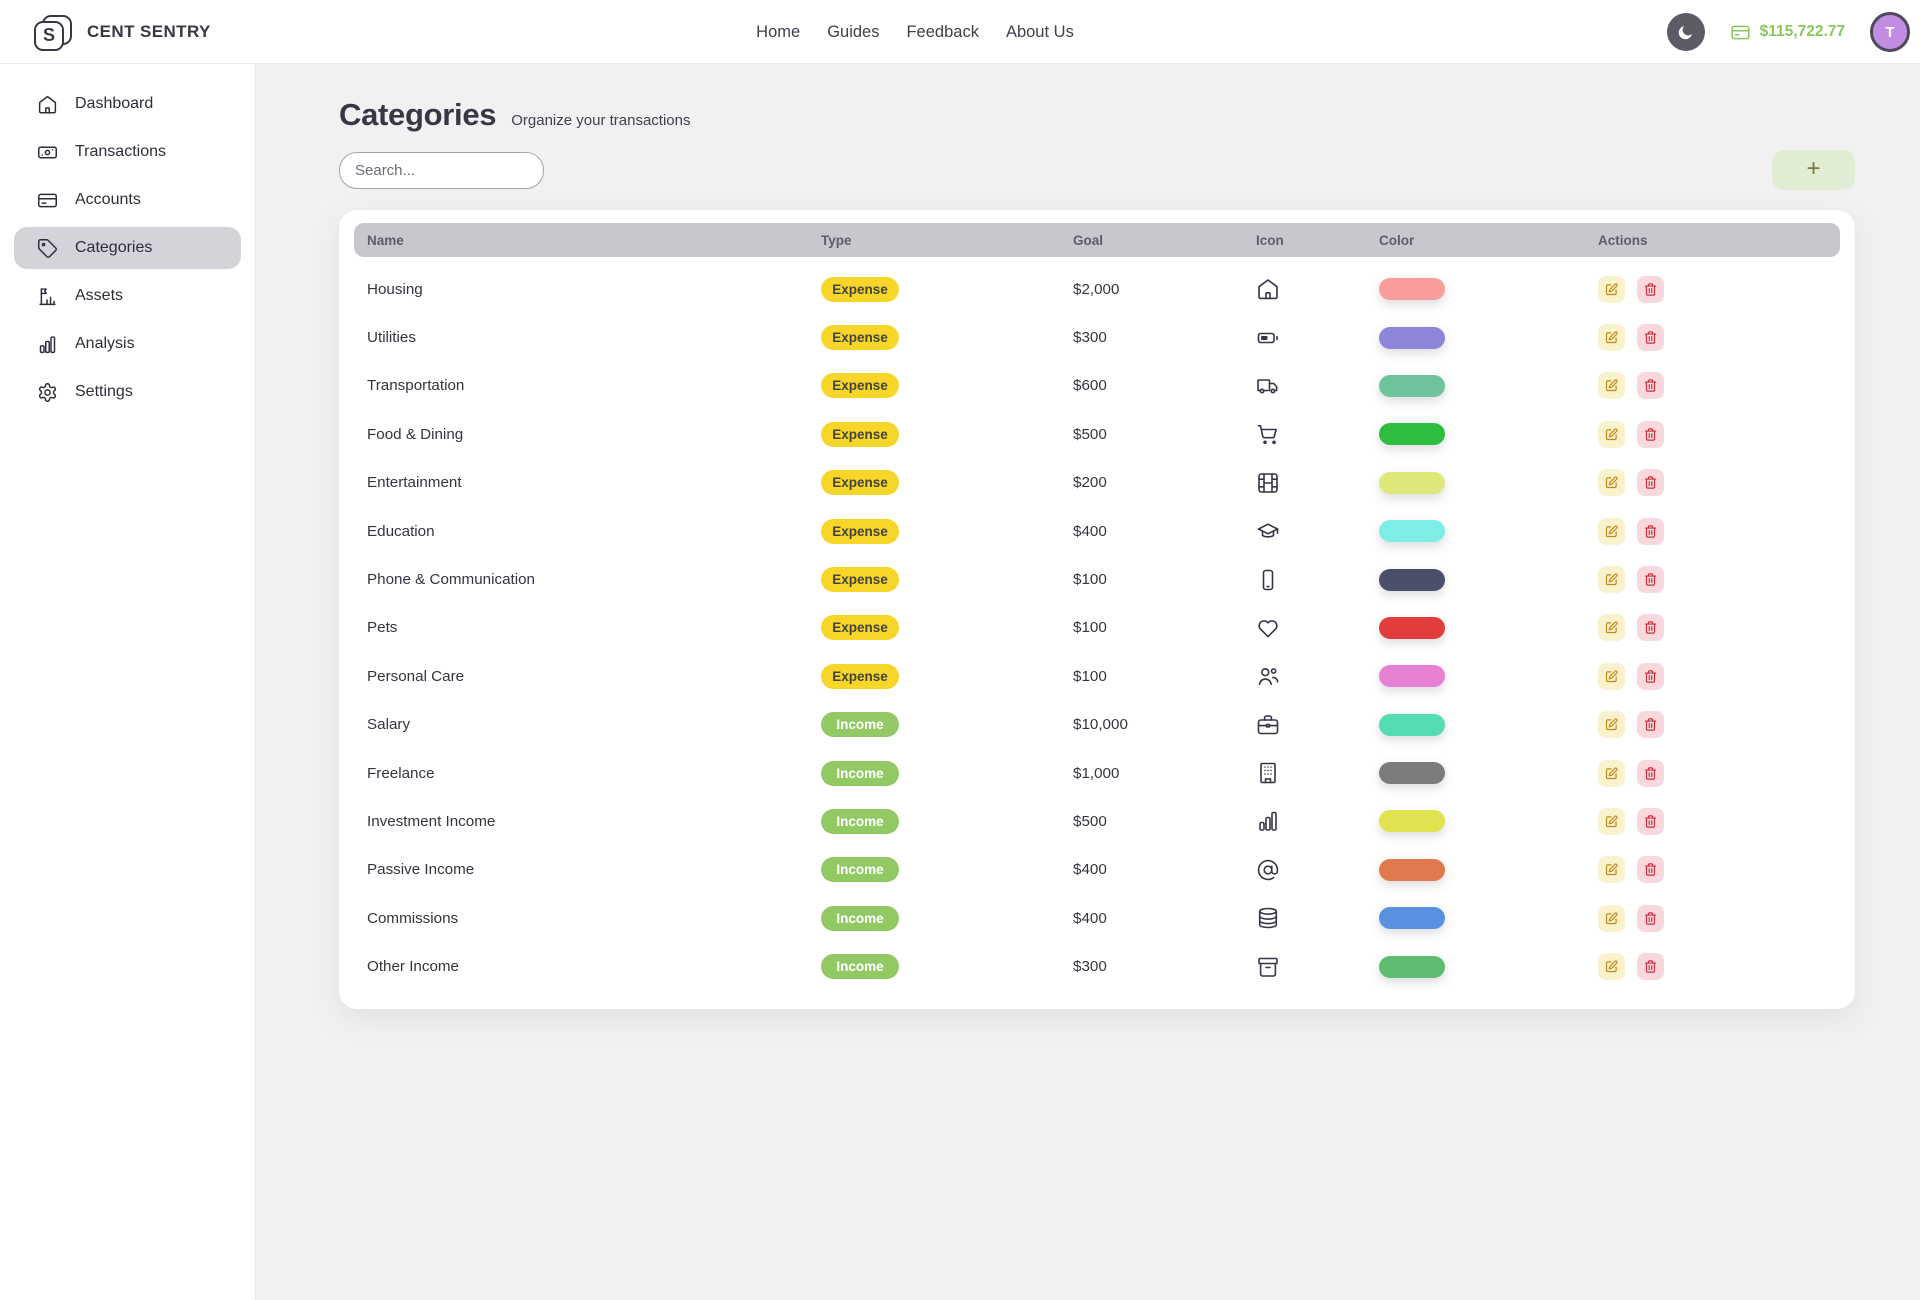 The width and height of the screenshot is (1920, 1300). Describe the element at coordinates (47, 152) in the screenshot. I see `banknote-icon` at that location.